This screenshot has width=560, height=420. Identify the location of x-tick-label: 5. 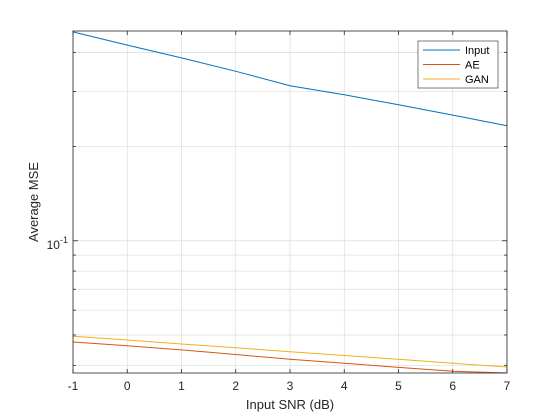
(398, 386).